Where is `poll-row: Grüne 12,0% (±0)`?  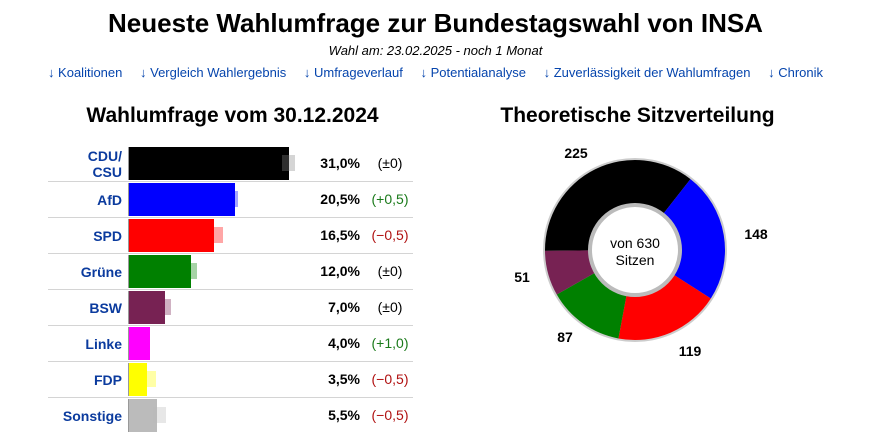
poll-row: Grüne 12,0% (±0) is located at coordinates (230, 272).